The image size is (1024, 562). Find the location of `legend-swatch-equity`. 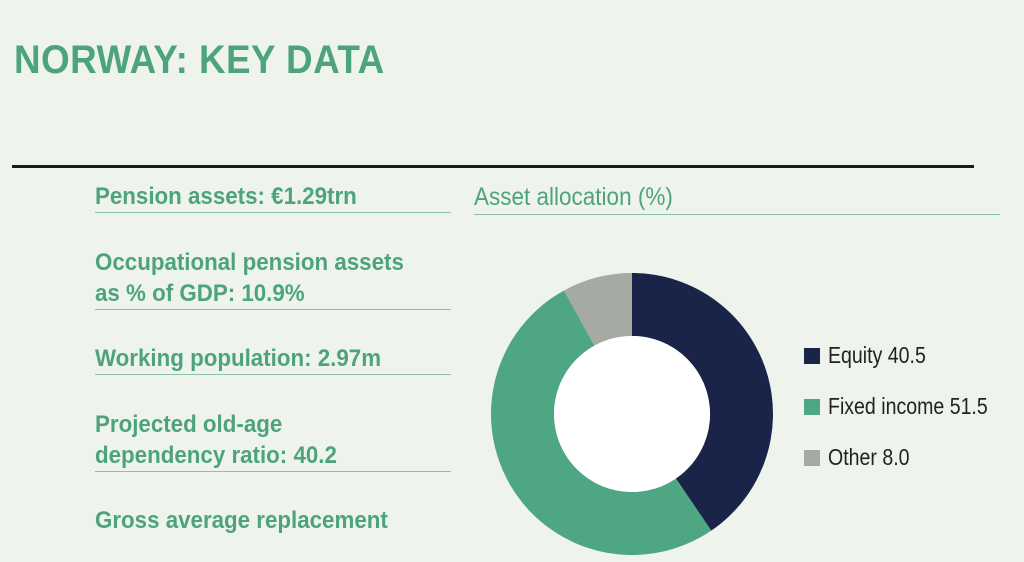

legend-swatch-equity is located at coordinates (812, 355).